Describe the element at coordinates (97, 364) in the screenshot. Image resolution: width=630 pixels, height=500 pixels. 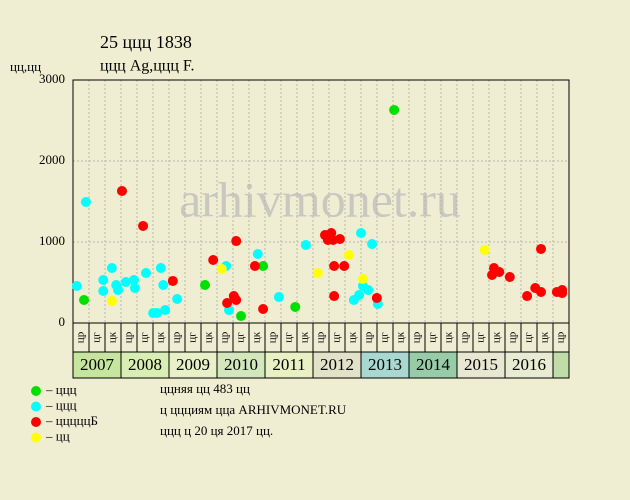
I see `year-label: 2007` at that location.